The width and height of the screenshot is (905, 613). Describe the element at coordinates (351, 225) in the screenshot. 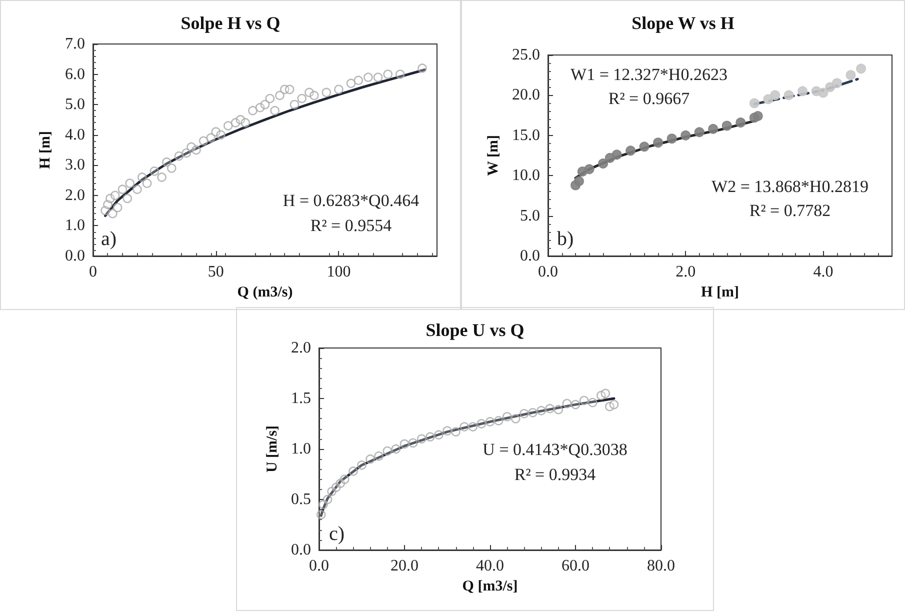

I see `annotation: R² = 0.9554` at that location.